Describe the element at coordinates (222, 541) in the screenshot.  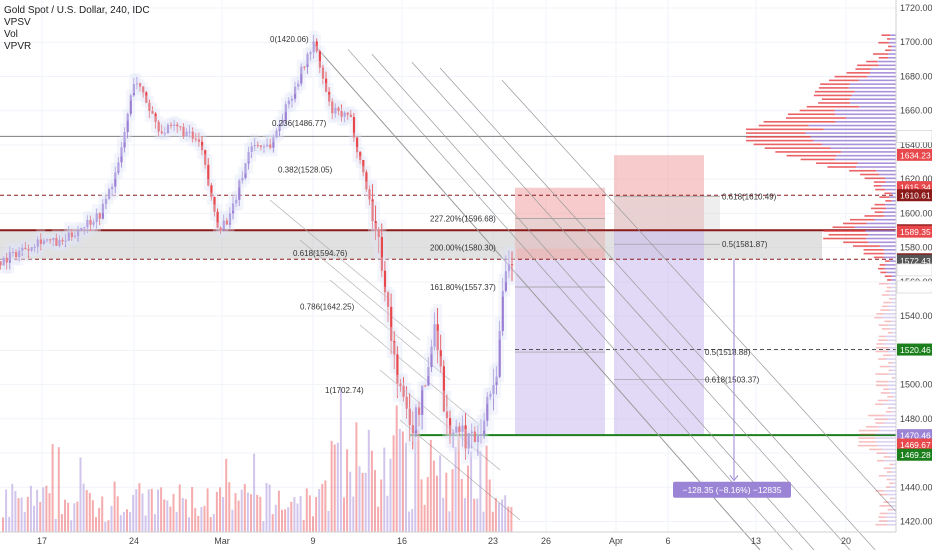
I see `x-tick-label: Mar` at that location.